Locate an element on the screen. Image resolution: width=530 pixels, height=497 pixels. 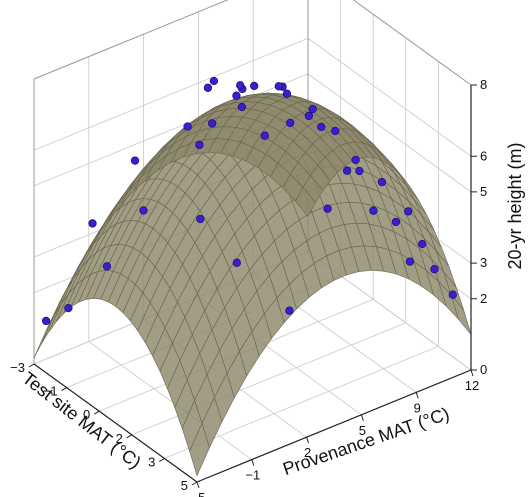
x-tick-label: −1 is located at coordinates (50, 391).